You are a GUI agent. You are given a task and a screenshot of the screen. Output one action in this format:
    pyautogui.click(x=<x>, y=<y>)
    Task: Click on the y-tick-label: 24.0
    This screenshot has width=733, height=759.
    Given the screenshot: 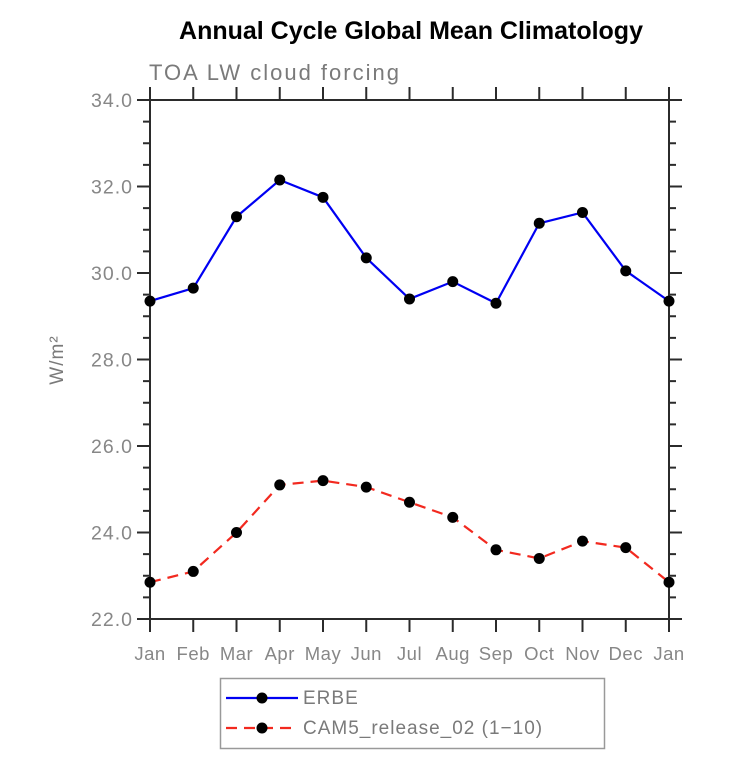 What is the action you would take?
    pyautogui.click(x=112, y=534)
    